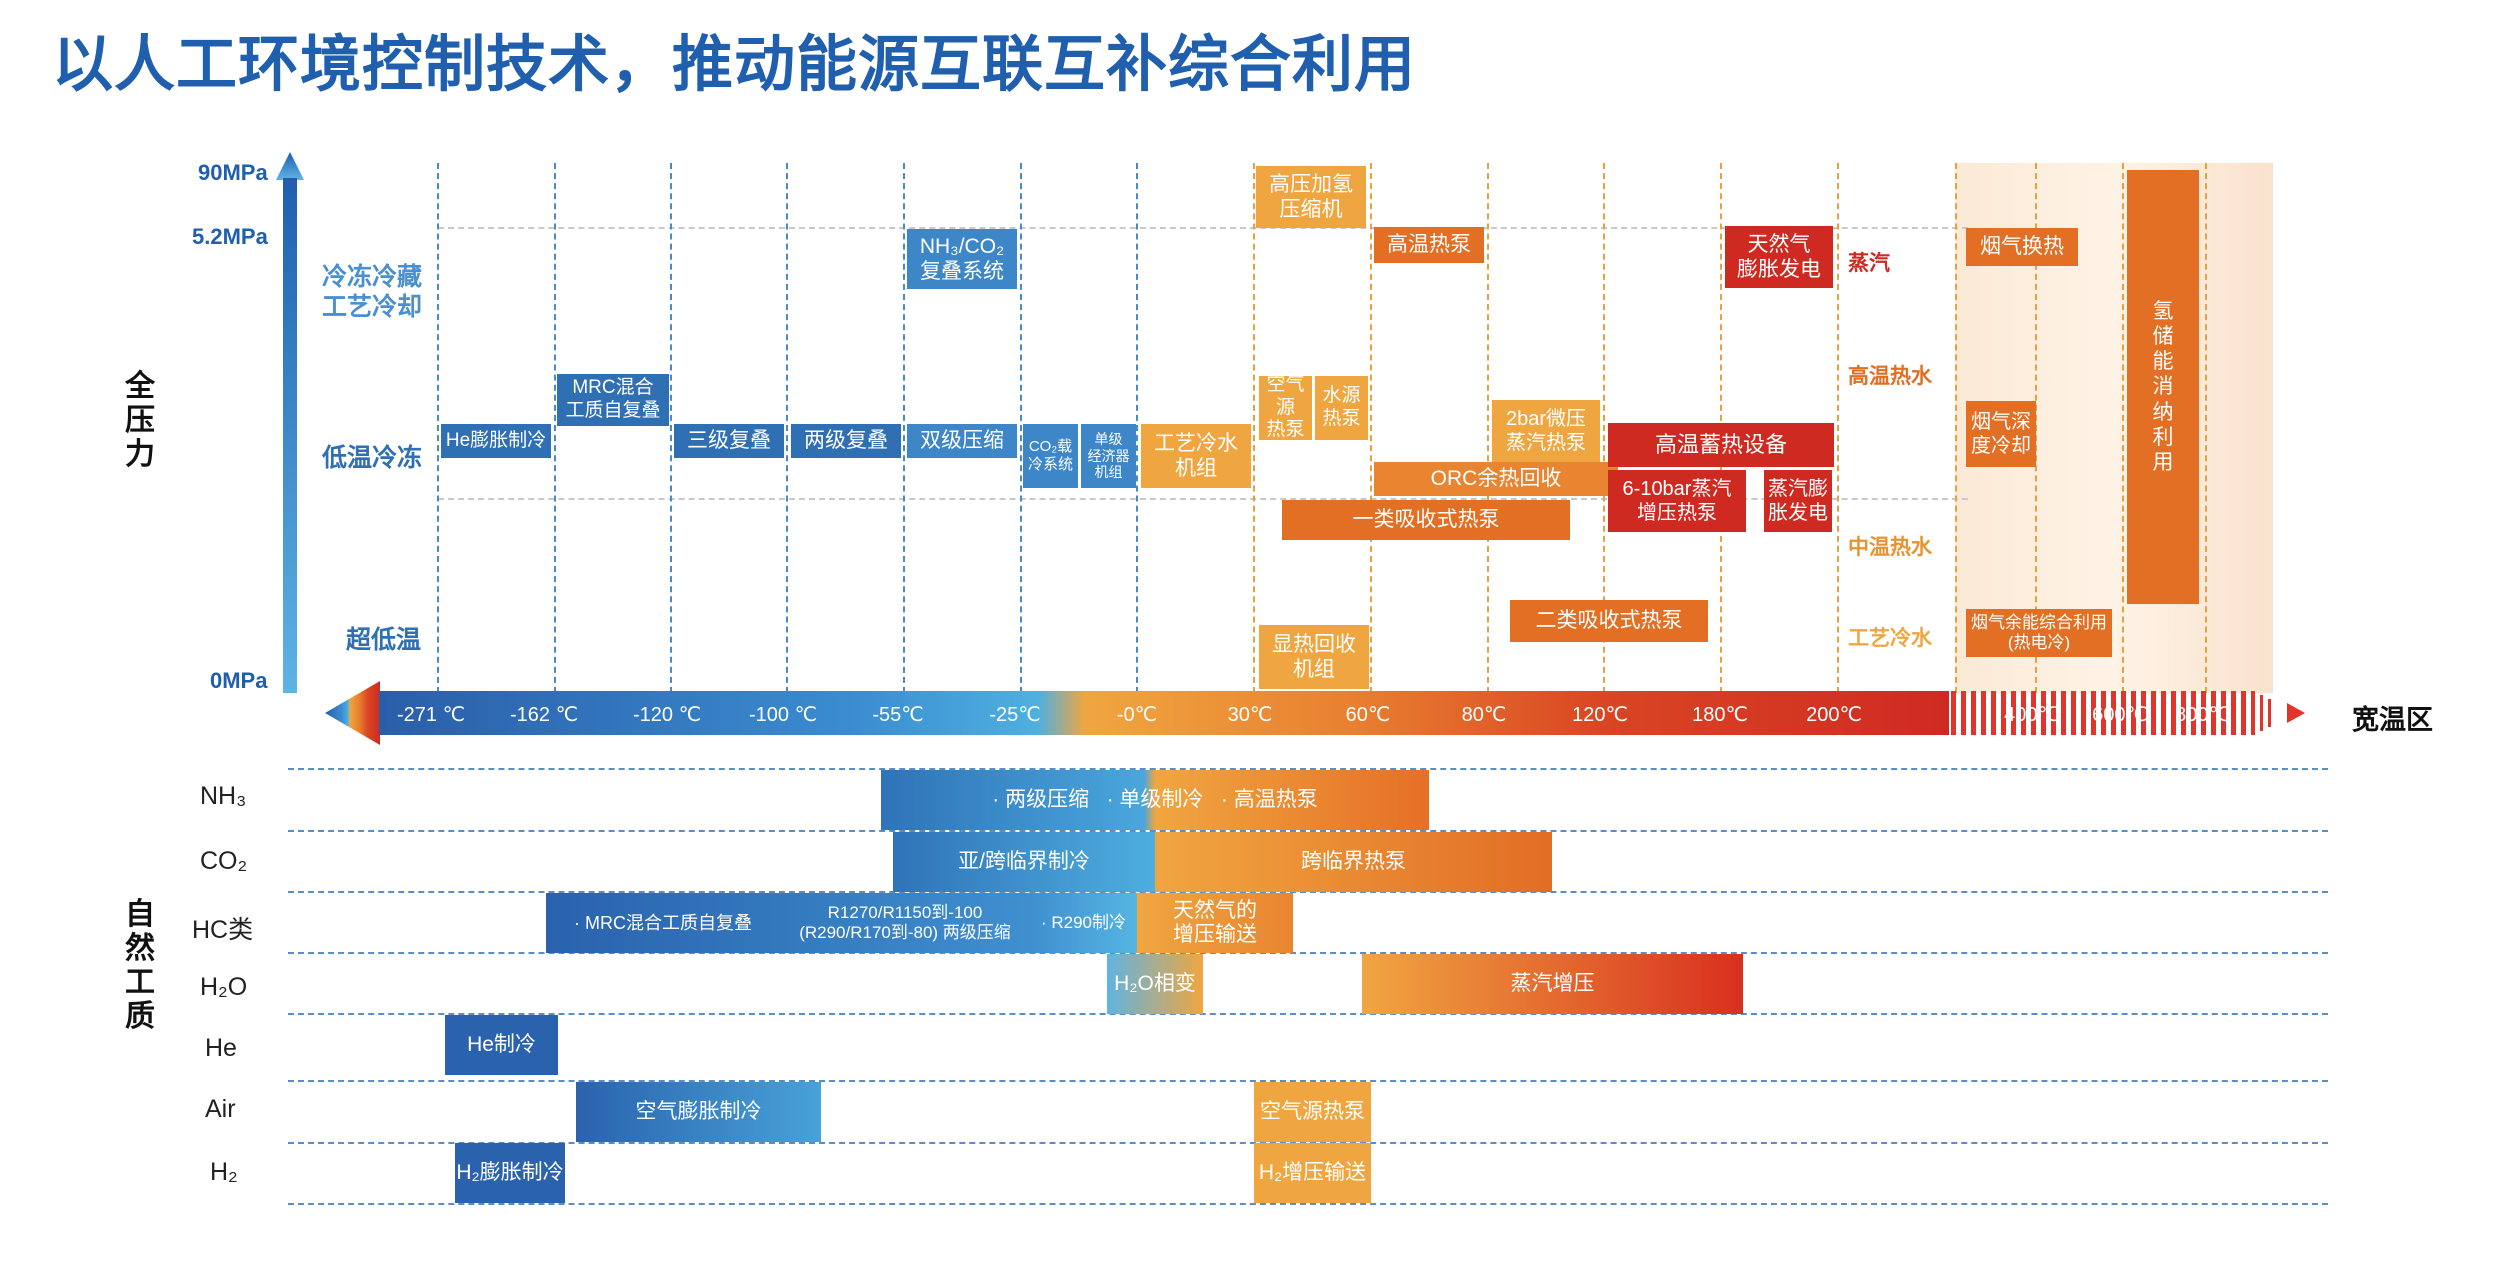 The image size is (2510, 1268). Describe the element at coordinates (1024, 862) in the screenshot. I see `bar-co2-cold: 亚/跨临界制冷` at that location.